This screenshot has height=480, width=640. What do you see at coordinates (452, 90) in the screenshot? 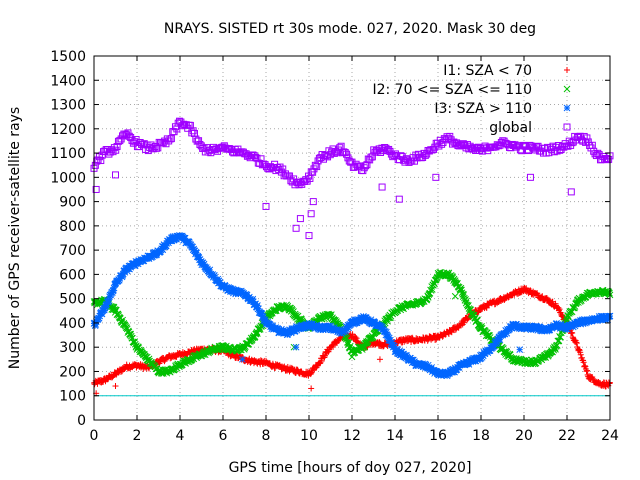
I see `legend-label: I2: 70 <= SZA <= 110` at bounding box center [452, 90].